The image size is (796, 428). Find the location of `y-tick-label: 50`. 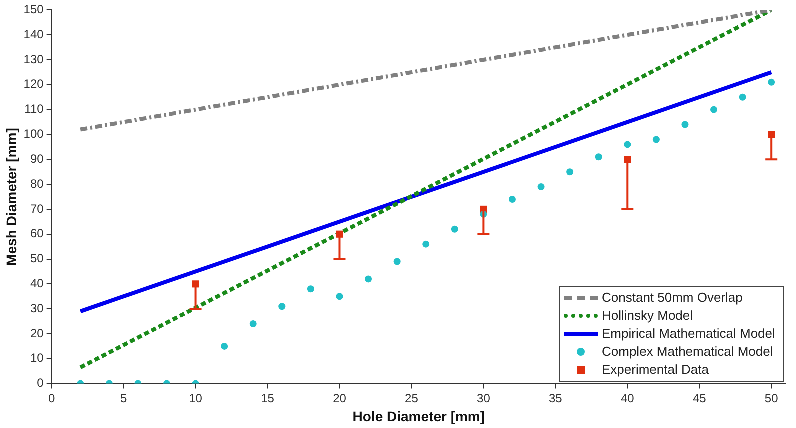

y-tick-label: 50 is located at coordinates (37, 259).